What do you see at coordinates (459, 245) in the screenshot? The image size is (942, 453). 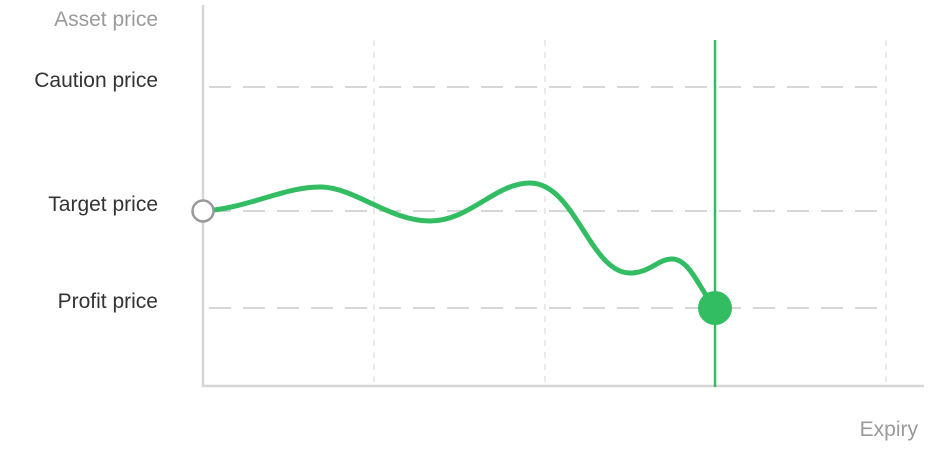 I see `price-path` at bounding box center [459, 245].